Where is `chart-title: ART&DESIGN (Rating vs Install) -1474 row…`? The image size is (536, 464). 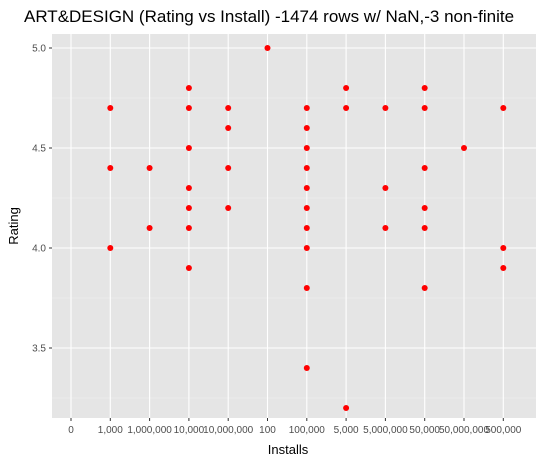
chart-title: ART&DESIGN (Rating vs Install) -1474 row… is located at coordinates (269, 16).